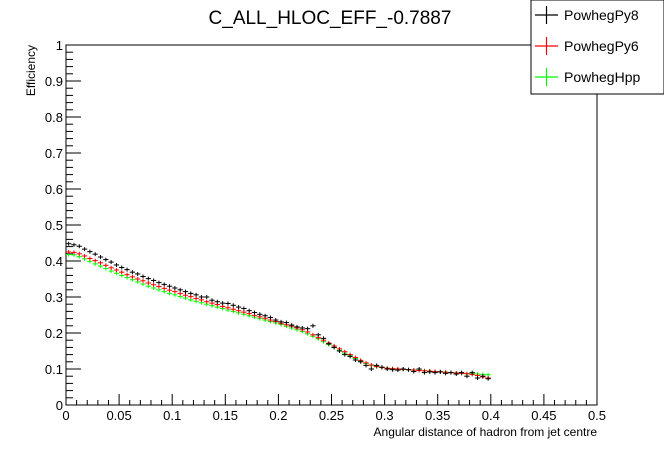 This screenshot has height=450, width=664. I want to click on y-tick-label: 0.8, so click(54, 117).